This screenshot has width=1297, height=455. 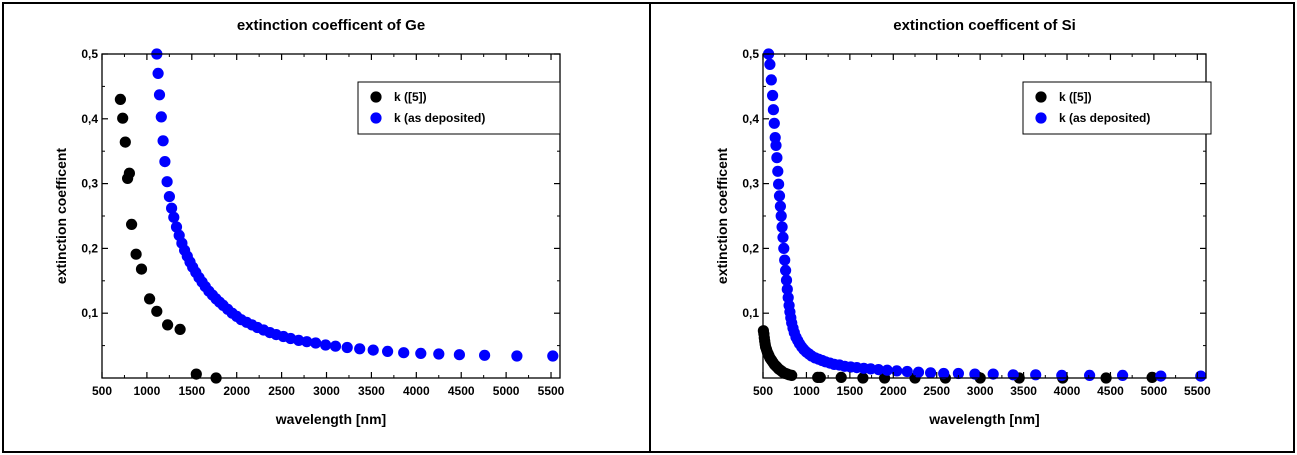 I want to click on legend-label: k (as deposited), so click(x=439, y=118).